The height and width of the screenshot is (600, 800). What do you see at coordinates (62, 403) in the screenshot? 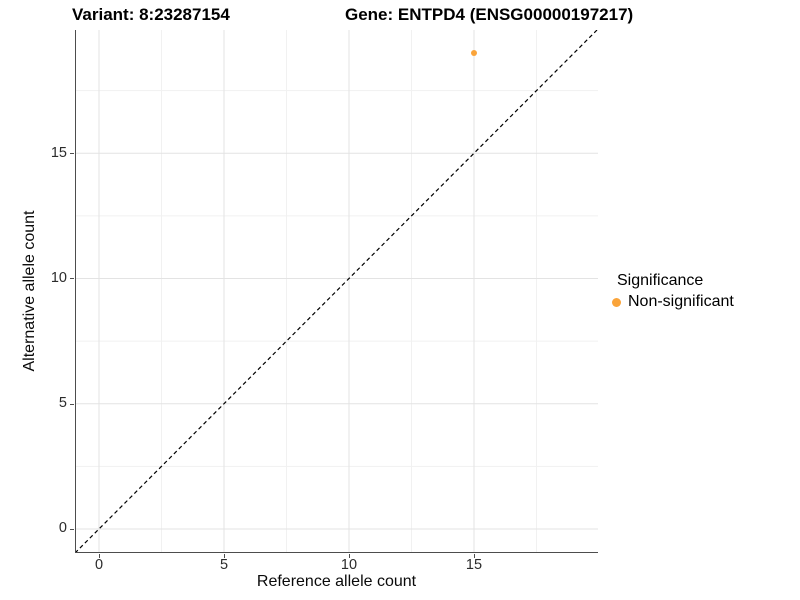
I see `y-tick-label: 5` at bounding box center [62, 403].